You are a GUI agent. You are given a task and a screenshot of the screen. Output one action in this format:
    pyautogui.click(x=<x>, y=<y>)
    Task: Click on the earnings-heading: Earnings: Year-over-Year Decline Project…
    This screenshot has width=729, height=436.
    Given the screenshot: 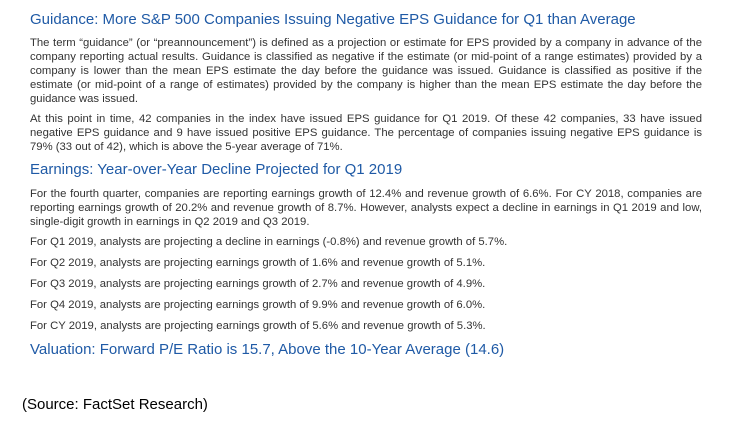 What is the action you would take?
    pyautogui.click(x=216, y=169)
    